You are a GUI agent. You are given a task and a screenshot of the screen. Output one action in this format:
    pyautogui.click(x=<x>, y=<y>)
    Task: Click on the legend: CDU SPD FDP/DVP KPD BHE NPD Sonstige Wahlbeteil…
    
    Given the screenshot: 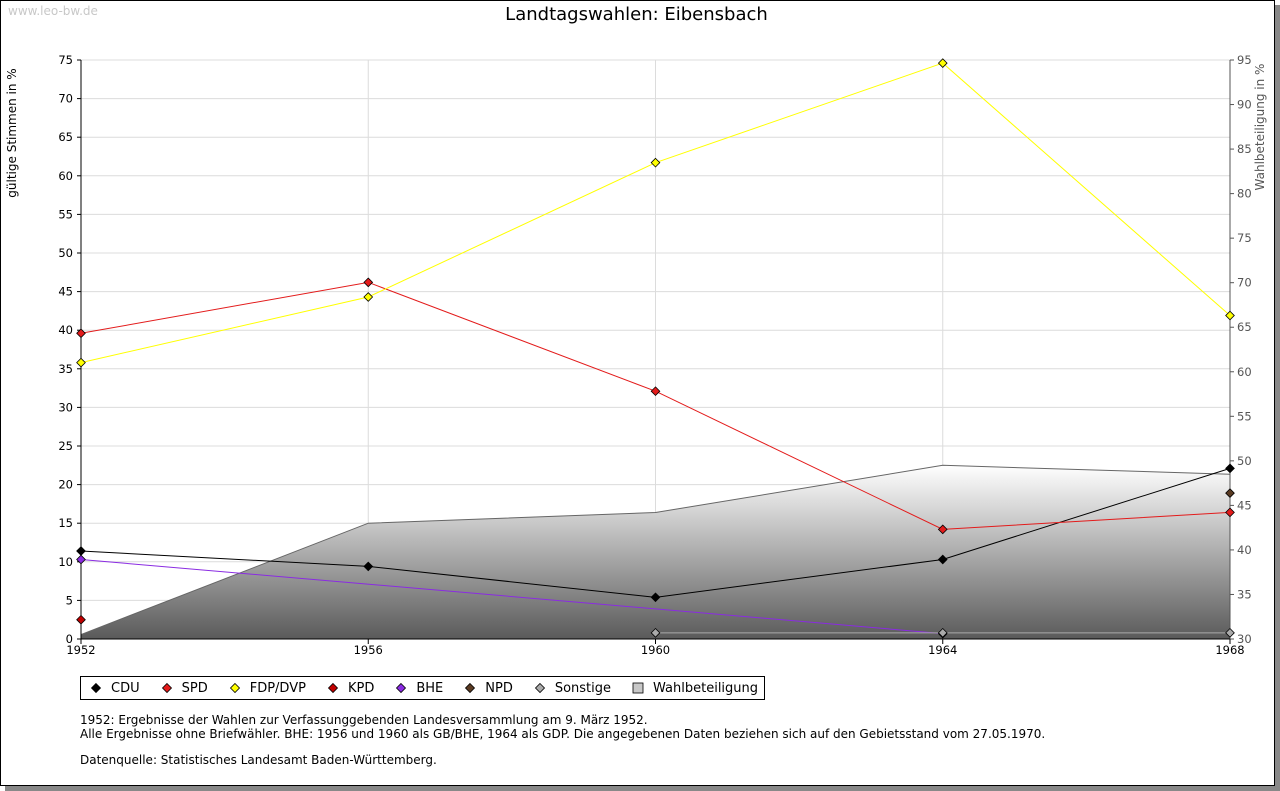 What is the action you would take?
    pyautogui.click(x=423, y=688)
    